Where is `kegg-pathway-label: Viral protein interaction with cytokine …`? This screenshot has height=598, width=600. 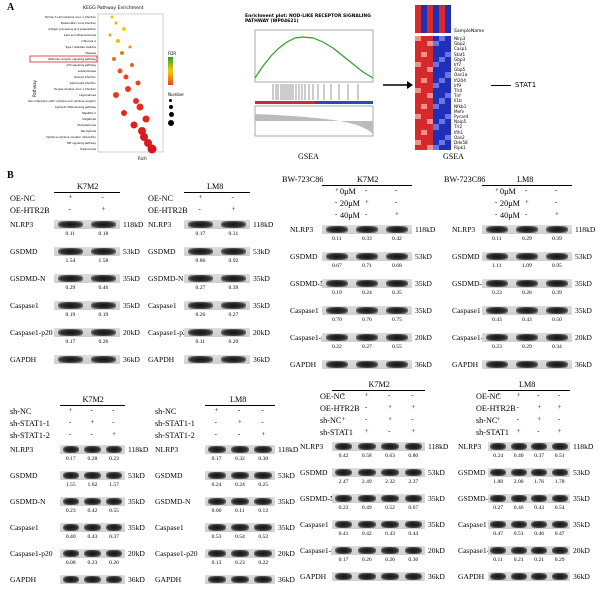
kegg-pathway-label: Viral protein interaction with cytokine … is located at coordinates (62, 101).